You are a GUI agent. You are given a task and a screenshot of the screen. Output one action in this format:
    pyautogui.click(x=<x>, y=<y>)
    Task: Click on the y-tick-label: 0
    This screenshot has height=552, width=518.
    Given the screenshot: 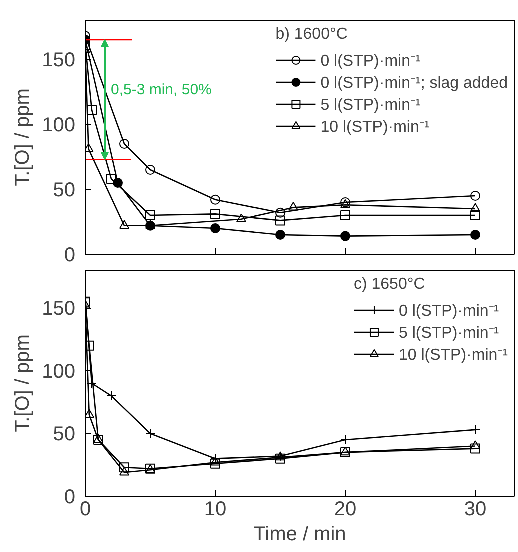 What is the action you would take?
    pyautogui.click(x=70, y=255)
    